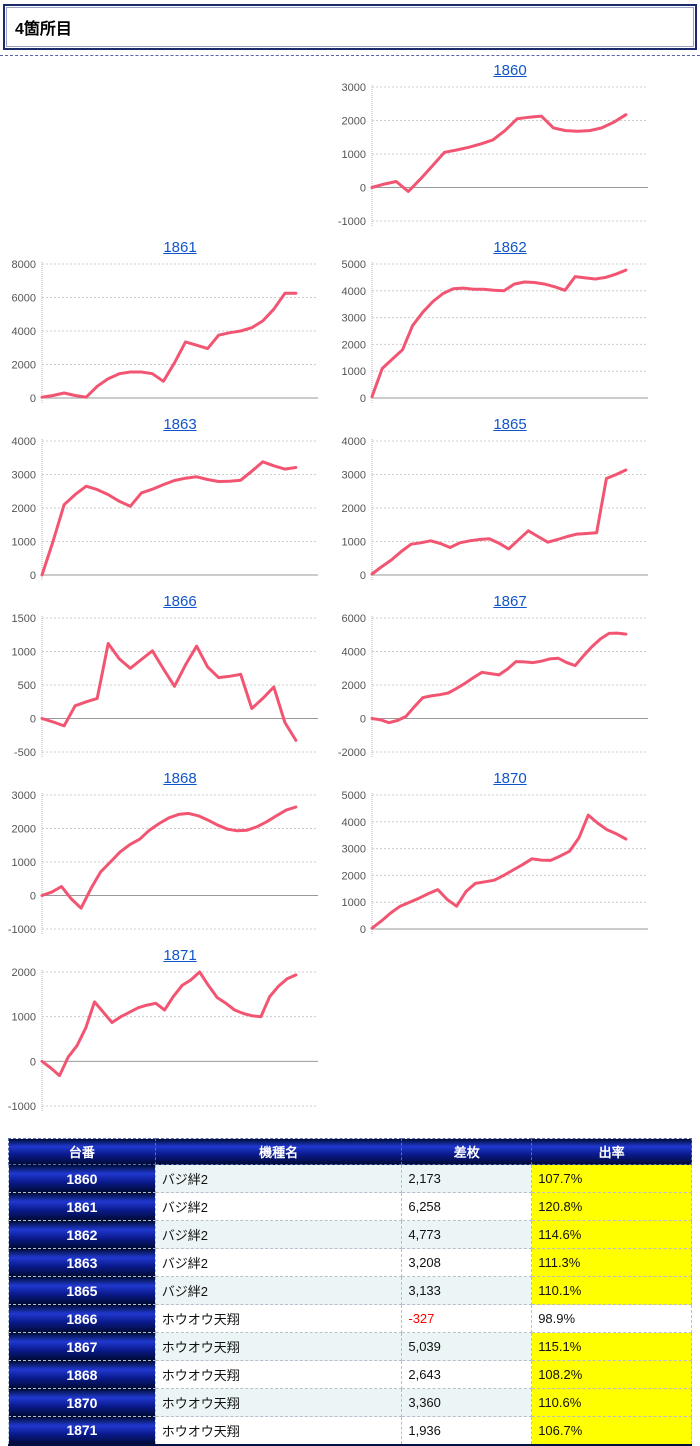 This screenshot has height=1446, width=700. I want to click on payout-rate-cell: 98.9%, so click(611, 1318).